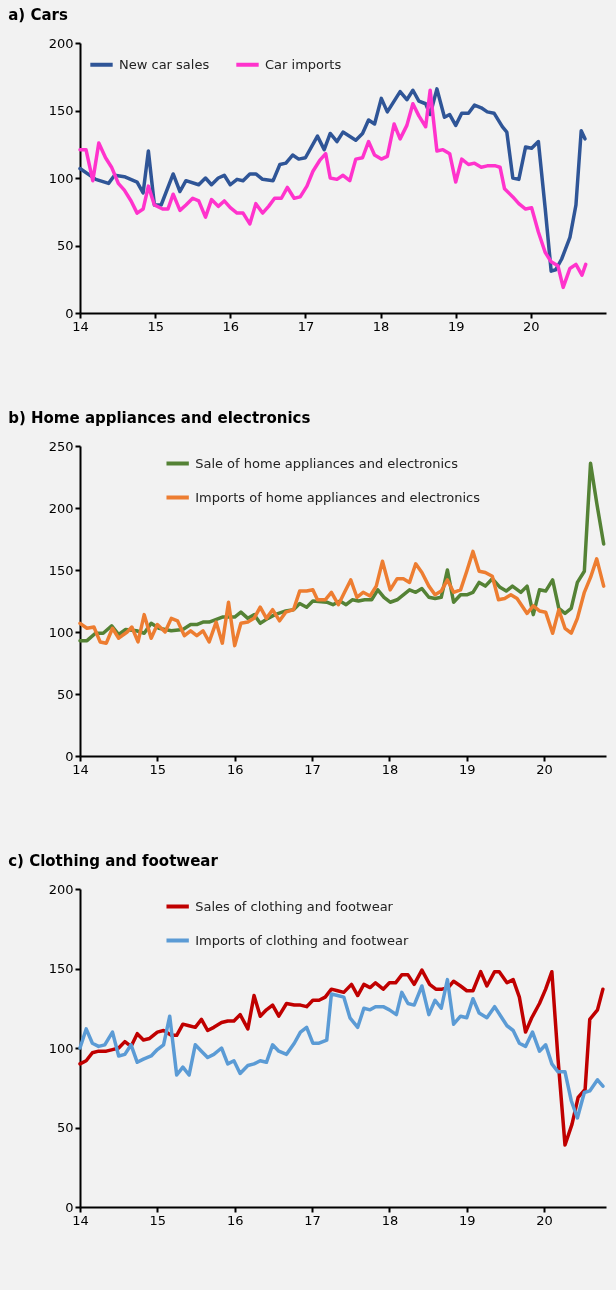 This screenshot has height=1290, width=616. I want to click on legend-label: Imports of clothing and footwear, so click(302, 940).